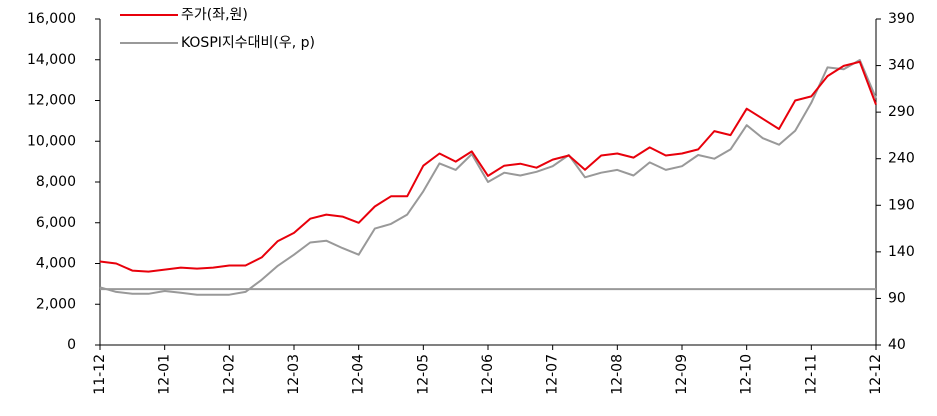  Describe the element at coordinates (897, 345) in the screenshot. I see `y2-tick-label: 40` at that location.